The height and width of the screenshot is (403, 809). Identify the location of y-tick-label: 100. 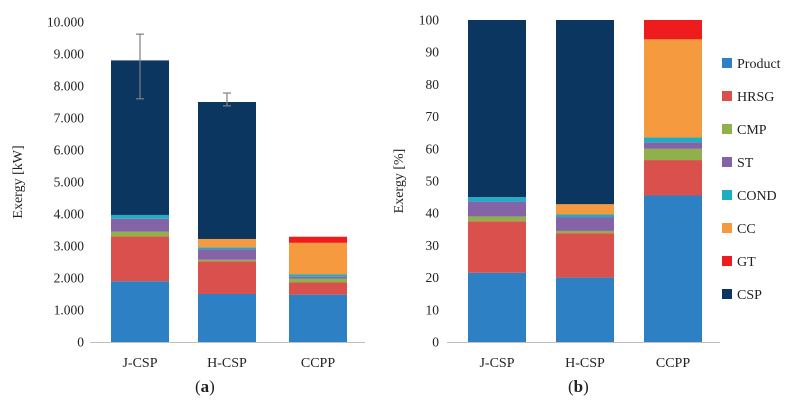
(429, 20).